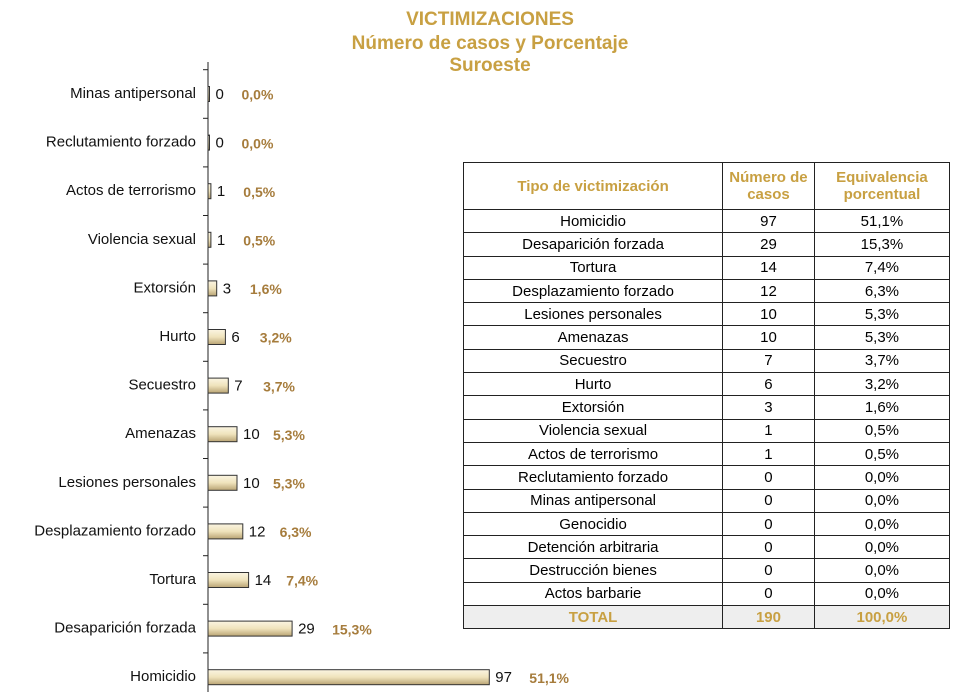 Image resolution: width=953 pixels, height=698 pixels. I want to click on table-cell: 1, so click(768, 454).